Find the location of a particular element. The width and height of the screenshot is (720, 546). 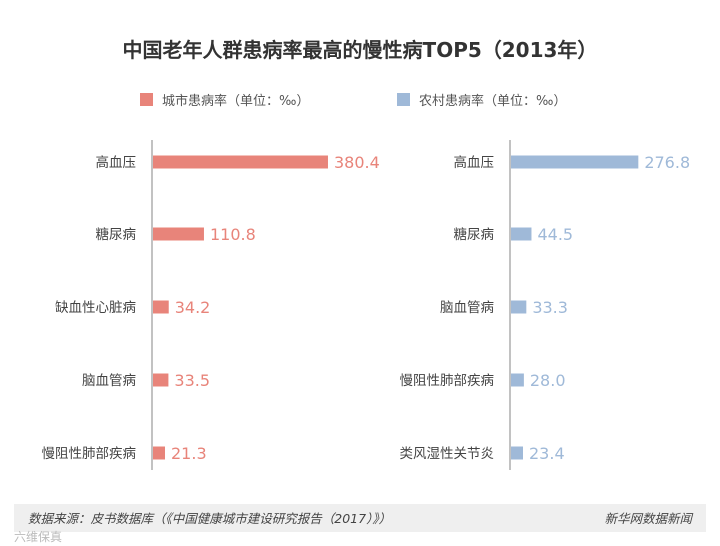

value-label: 380.4 is located at coordinates (357, 162).